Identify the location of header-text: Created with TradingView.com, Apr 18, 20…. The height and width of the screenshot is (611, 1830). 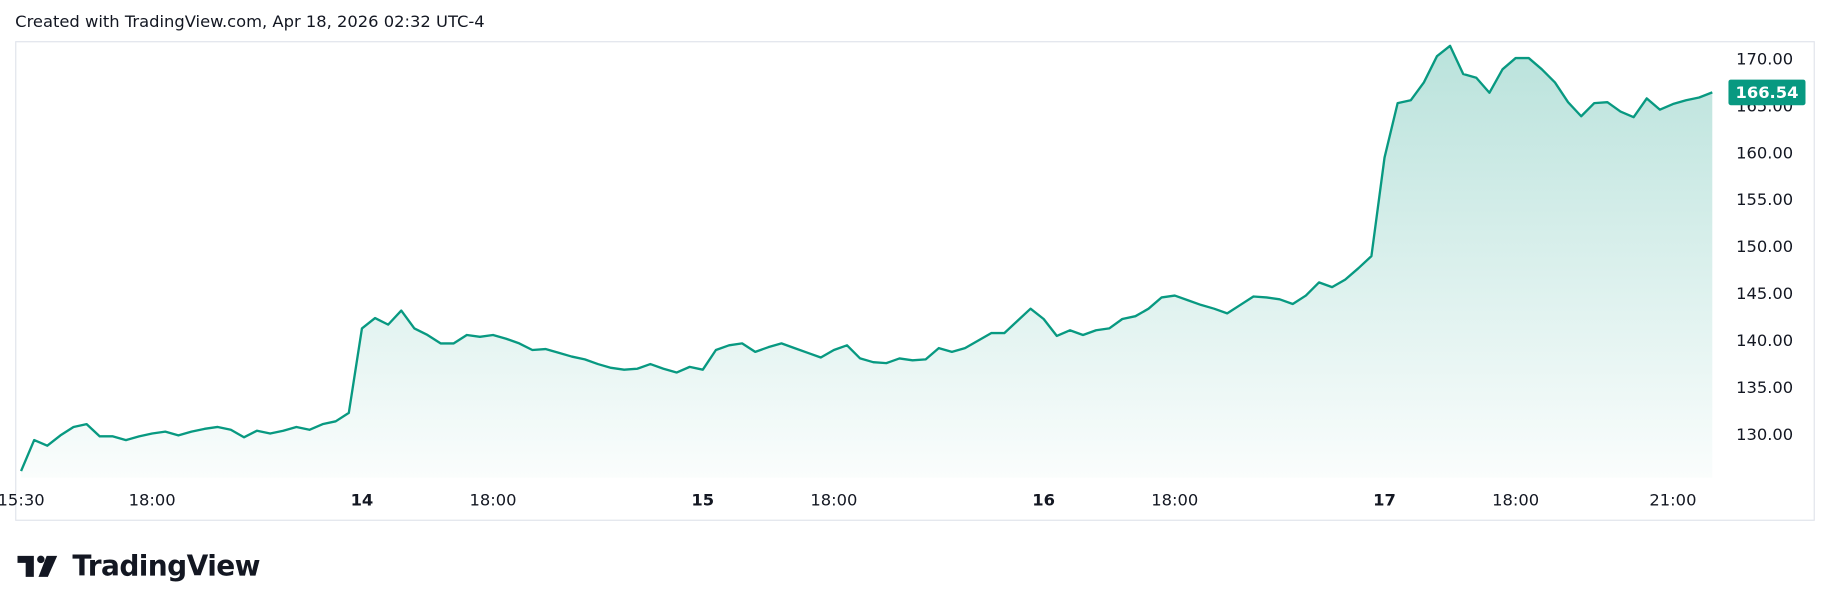
(249, 21).